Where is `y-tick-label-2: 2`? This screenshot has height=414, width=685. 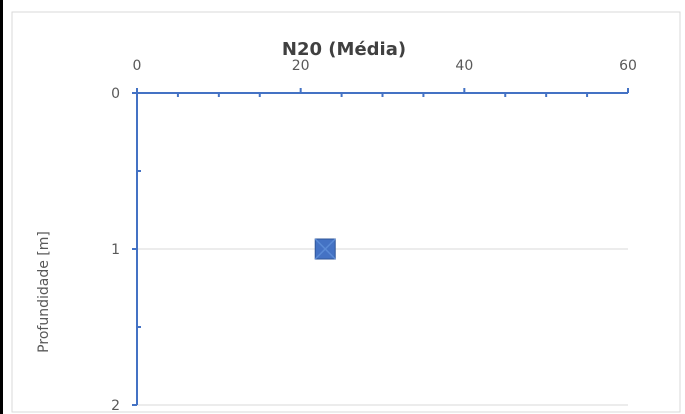 y-tick-label-2: 2 is located at coordinates (115, 406).